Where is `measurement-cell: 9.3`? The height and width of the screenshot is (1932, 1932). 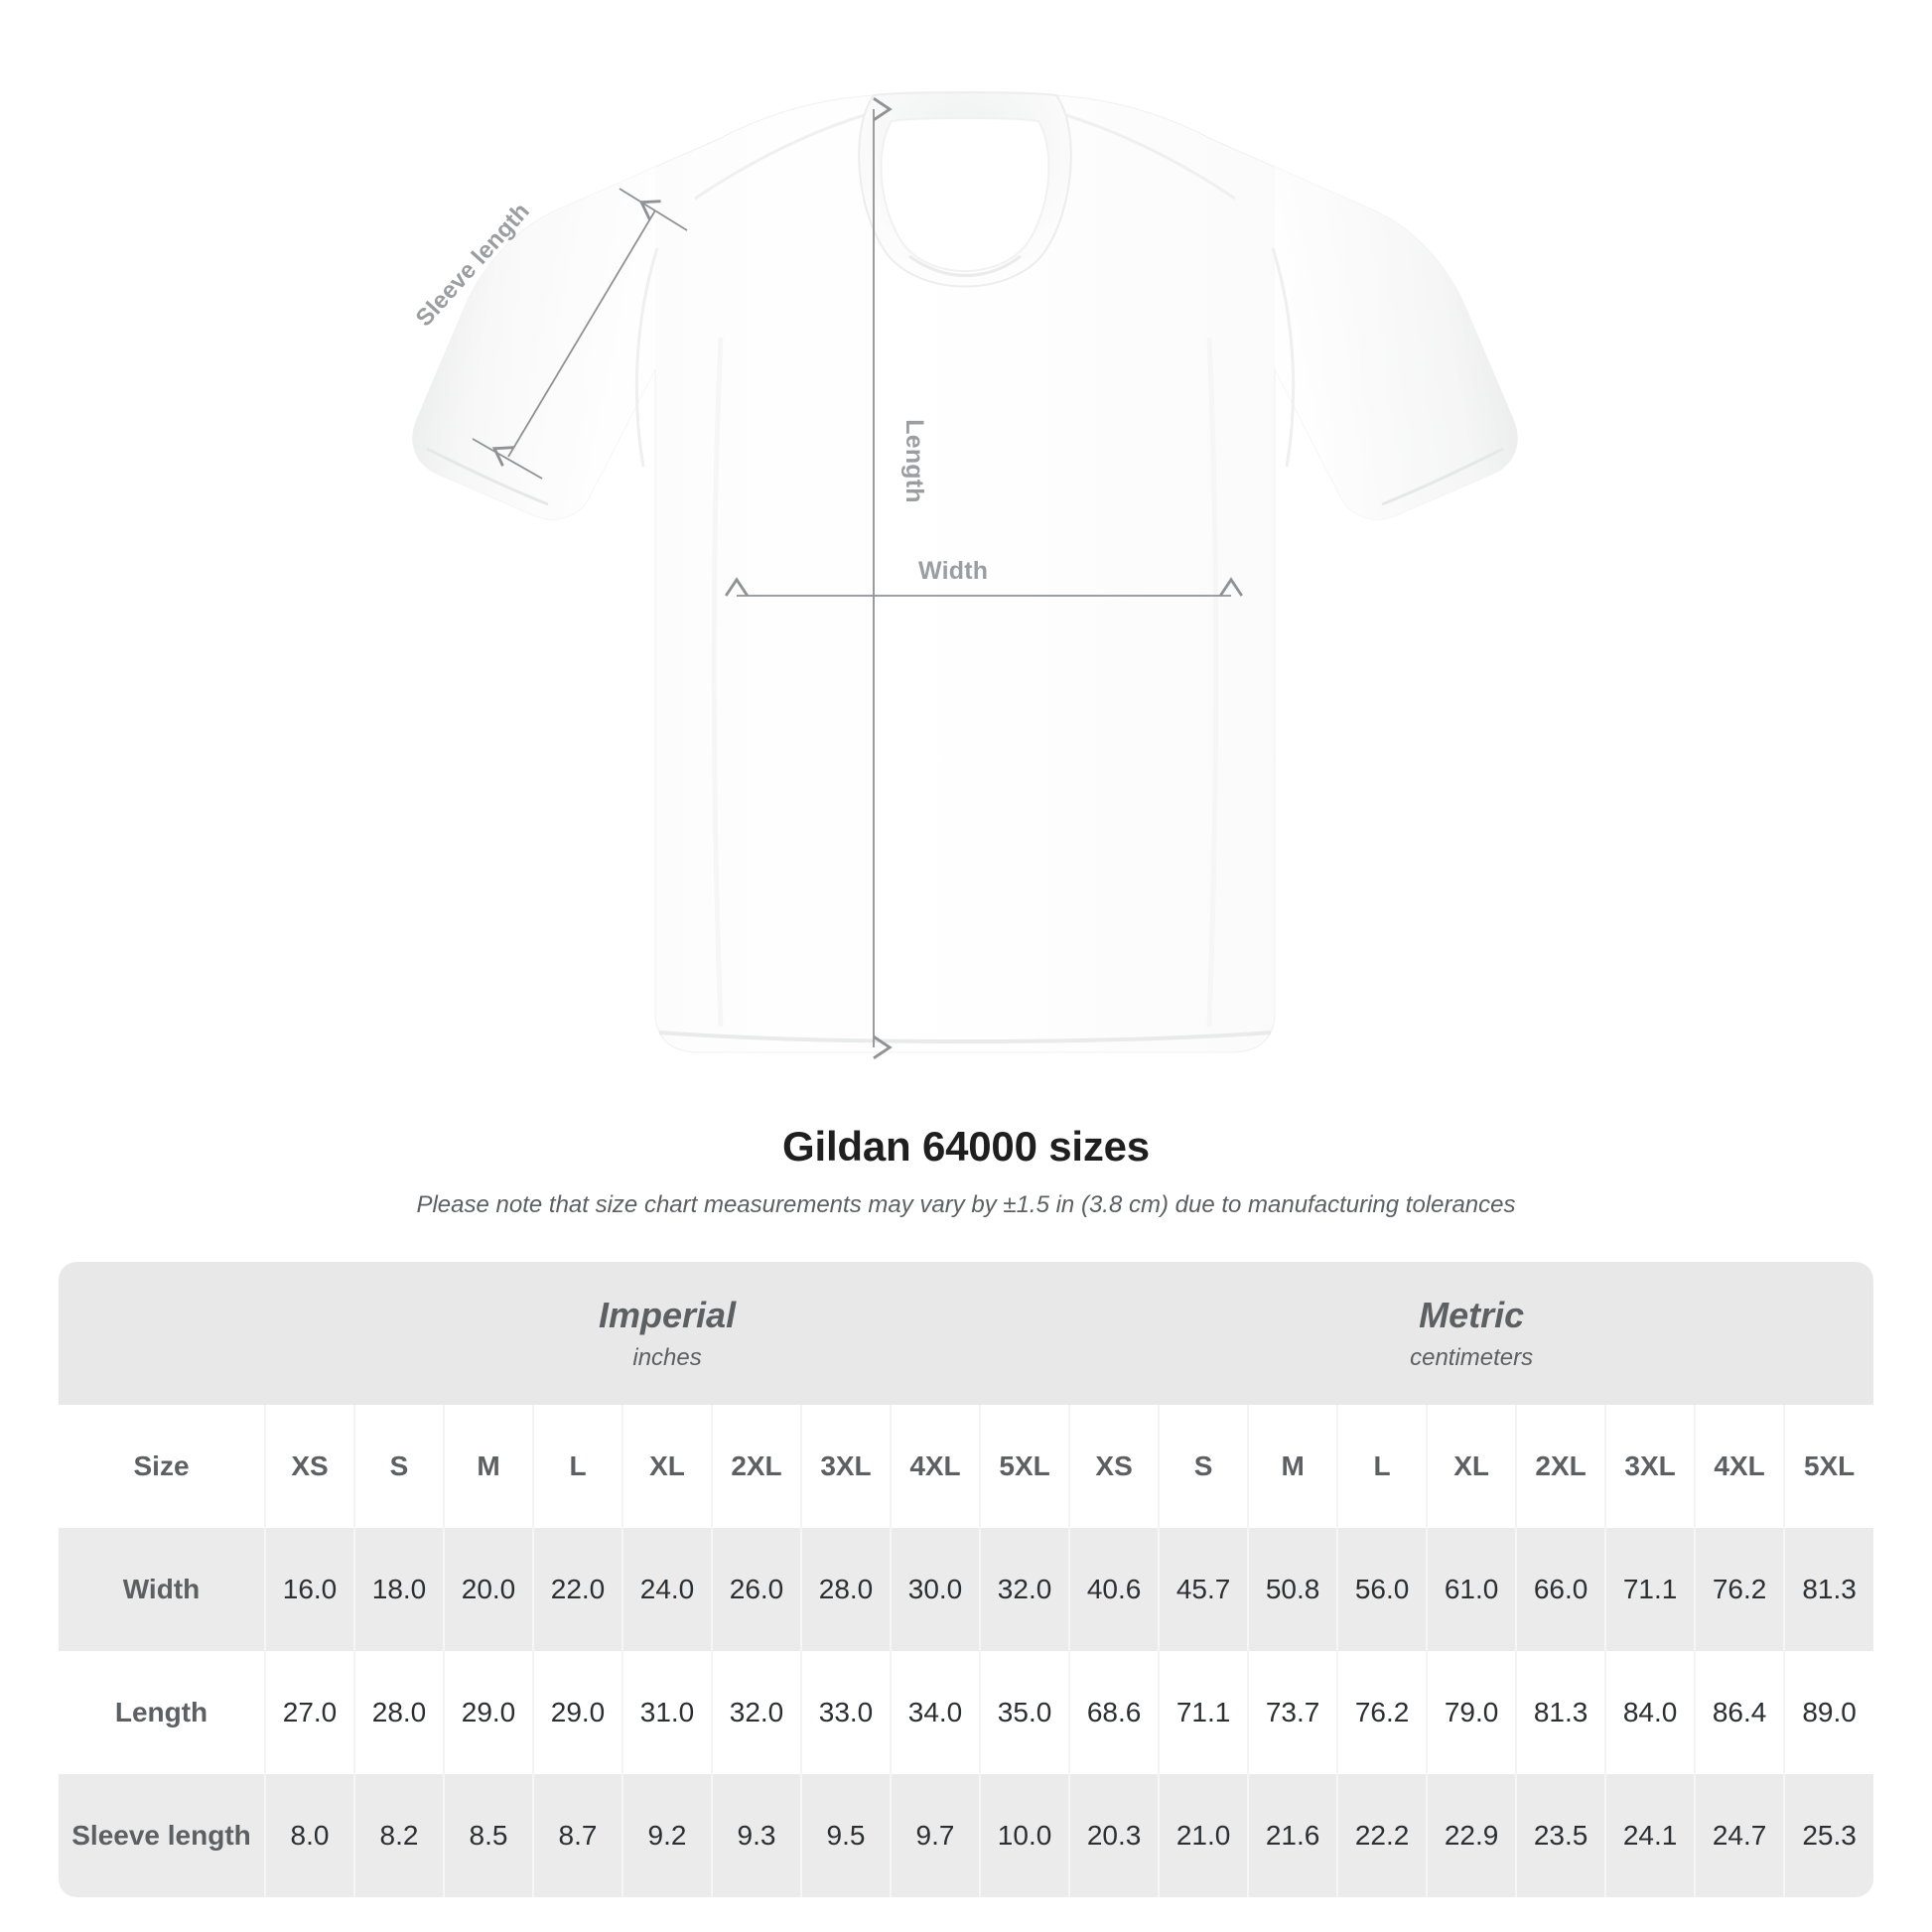
measurement-cell: 9.3 is located at coordinates (756, 1835).